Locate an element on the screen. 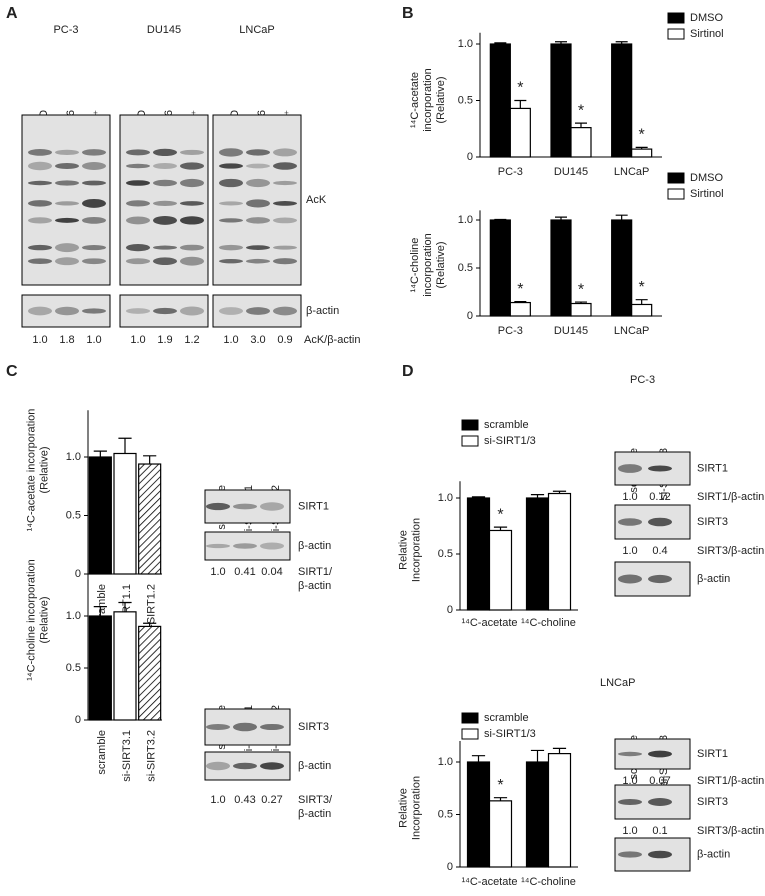 This screenshot has height=896, width=765. target: AcK is located at coordinates (316, 200).